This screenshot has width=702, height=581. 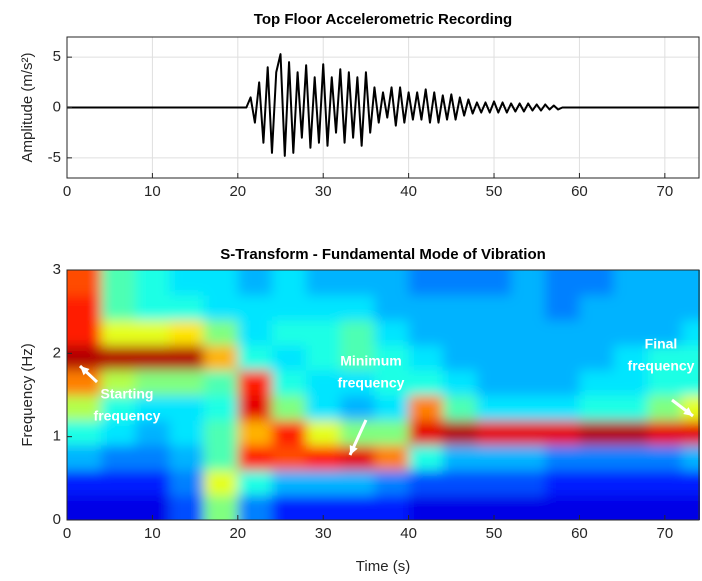 I want to click on y-axis-label: Frequency (Hz), so click(x=27, y=394).